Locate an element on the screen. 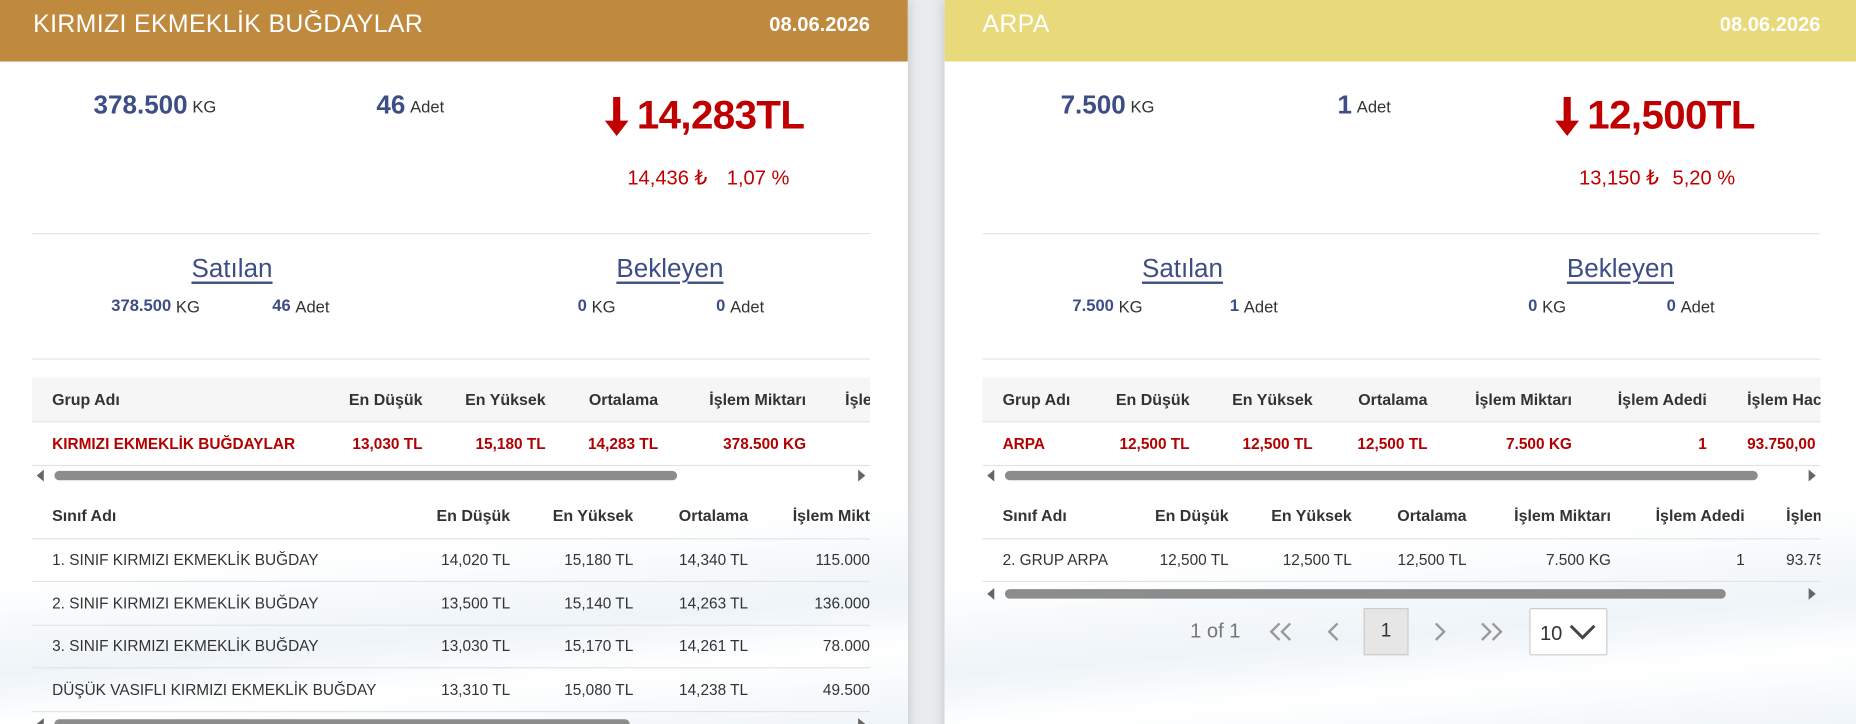 The width and height of the screenshot is (1856, 724). table-cell: 1. SINIF KIRMIZI EKMEKLİK BUĞDAY is located at coordinates (185, 559).